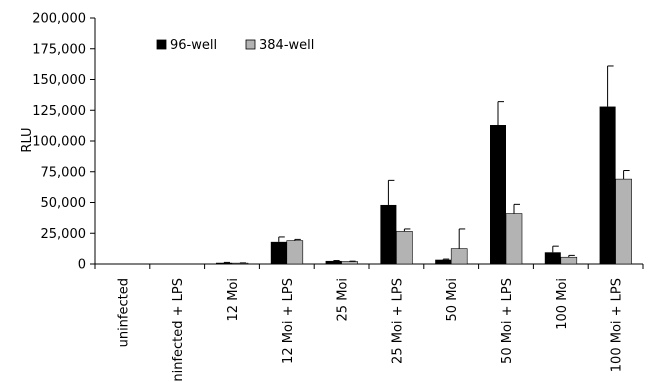 This screenshot has width=648, height=382. I want to click on bar-96-well-50-moi-lps, so click(498, 194).